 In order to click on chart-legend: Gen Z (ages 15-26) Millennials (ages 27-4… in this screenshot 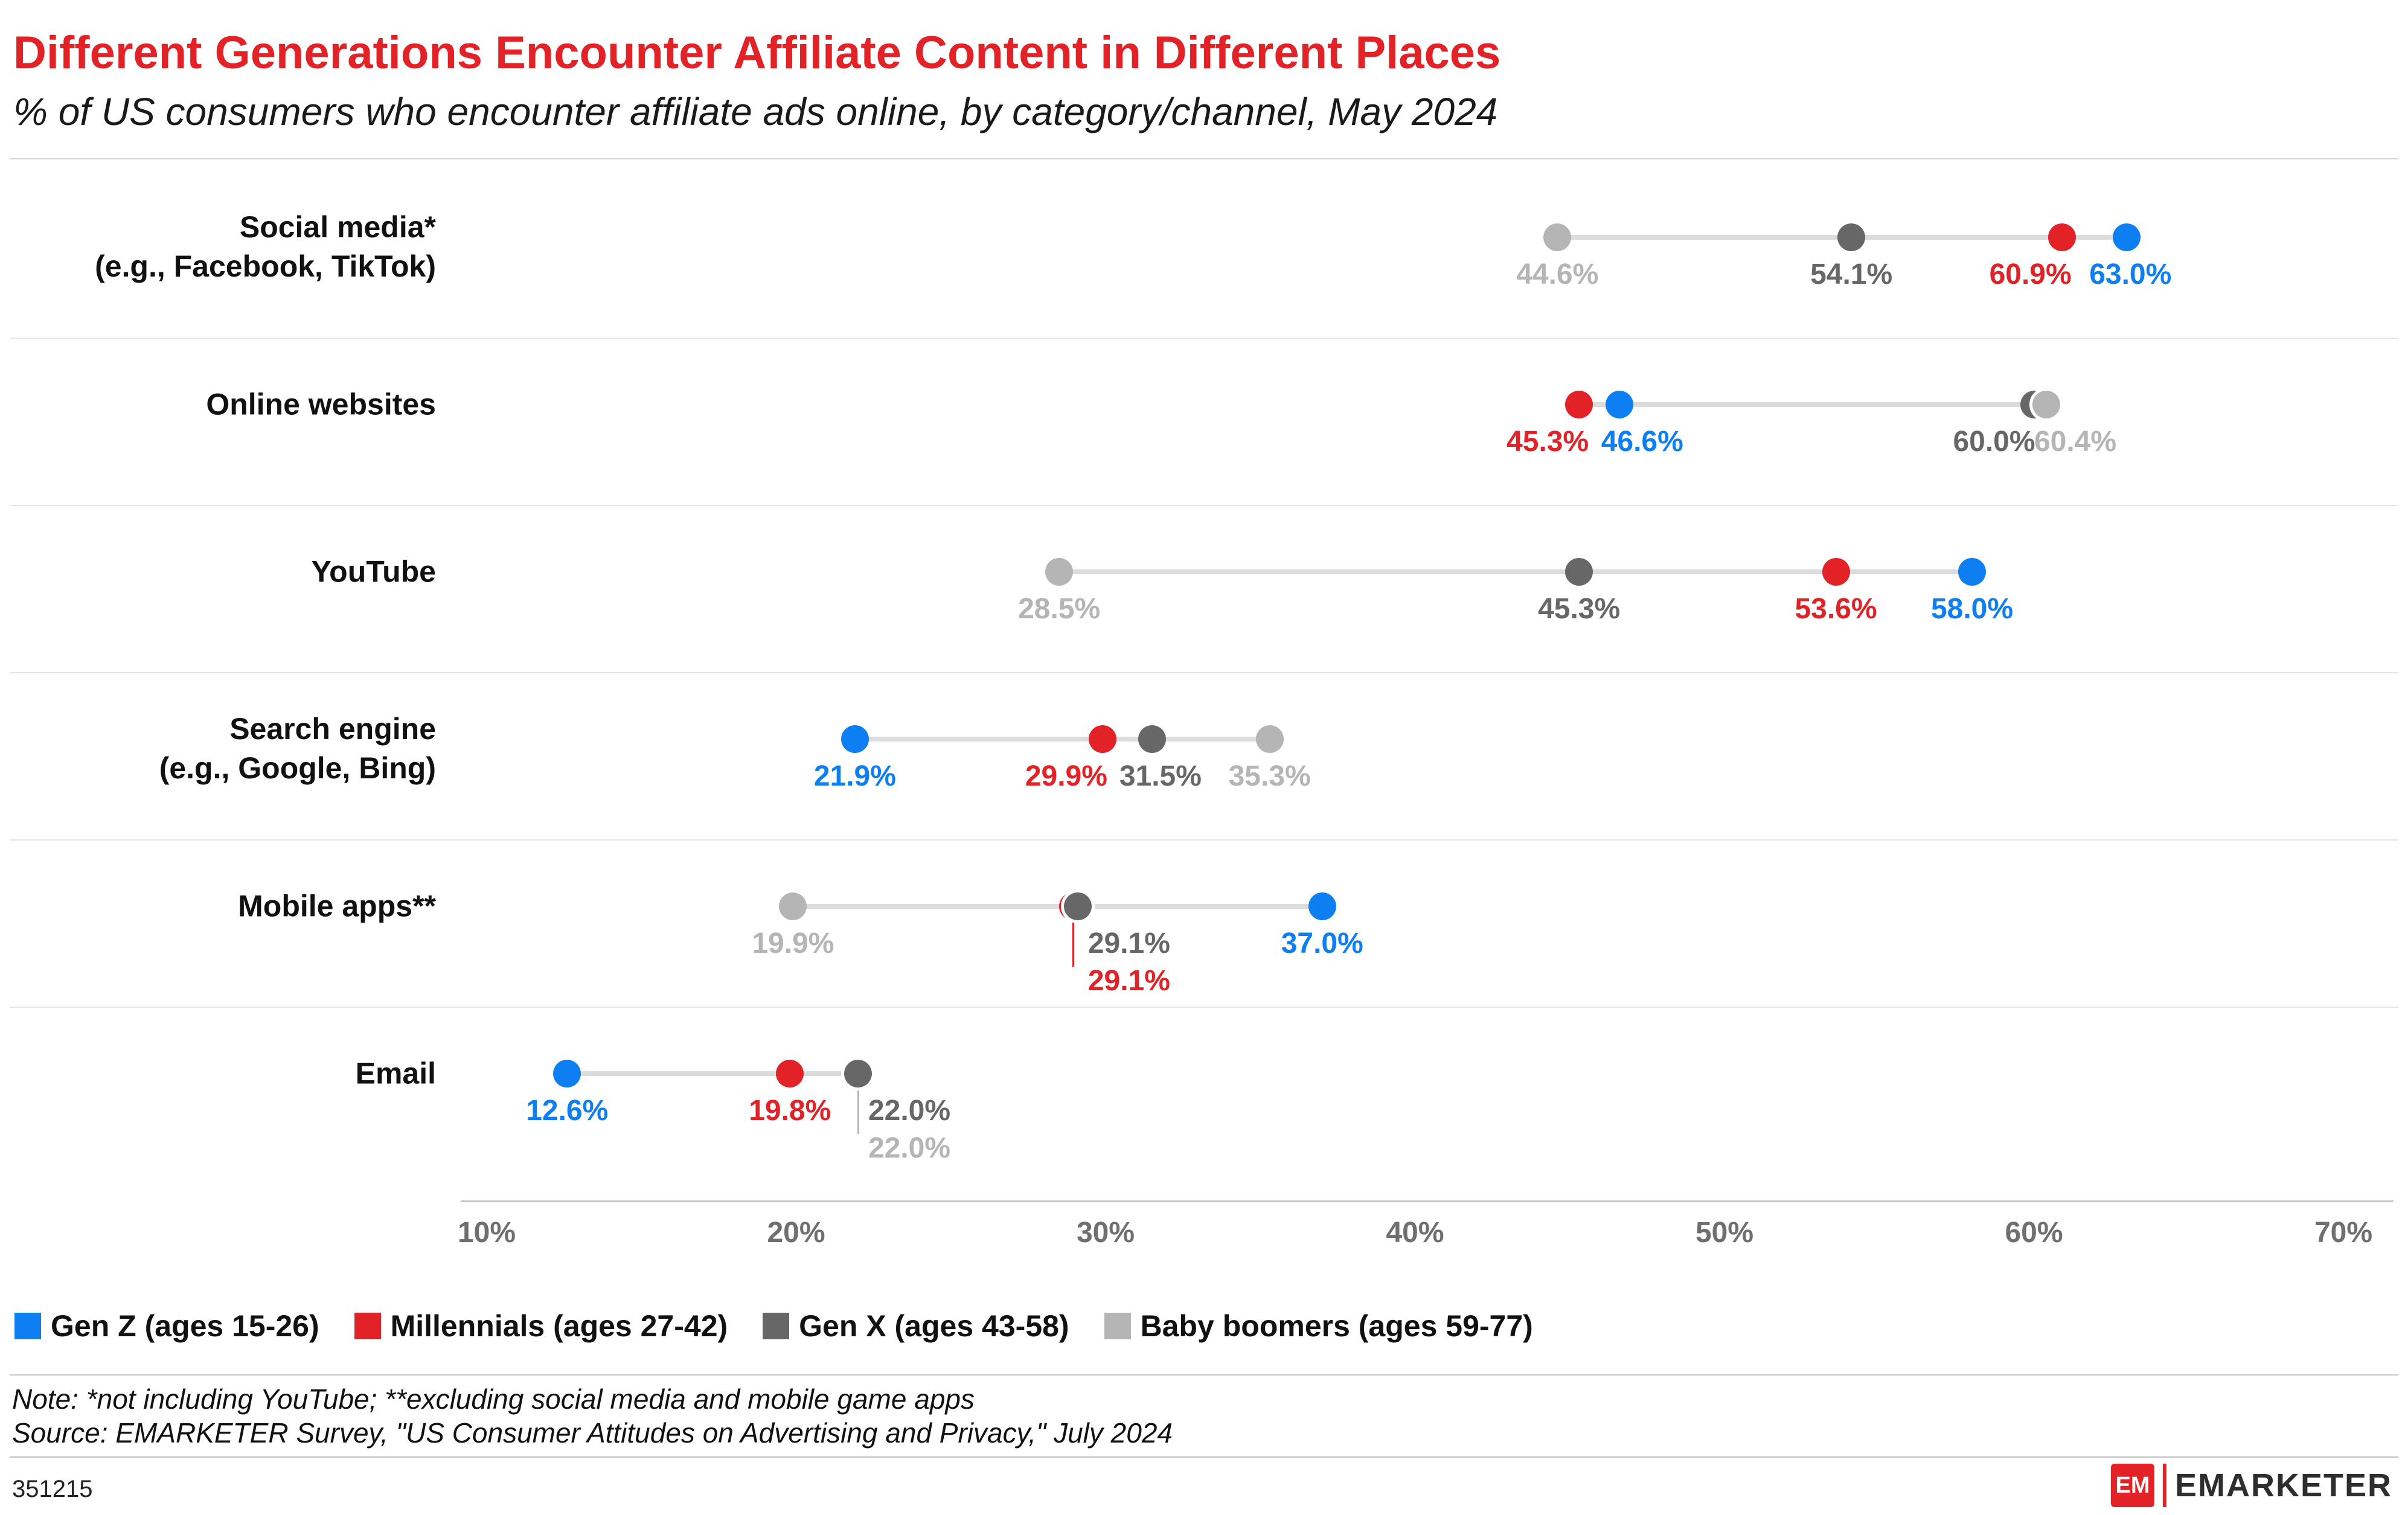, I will do `click(773, 1326)`.